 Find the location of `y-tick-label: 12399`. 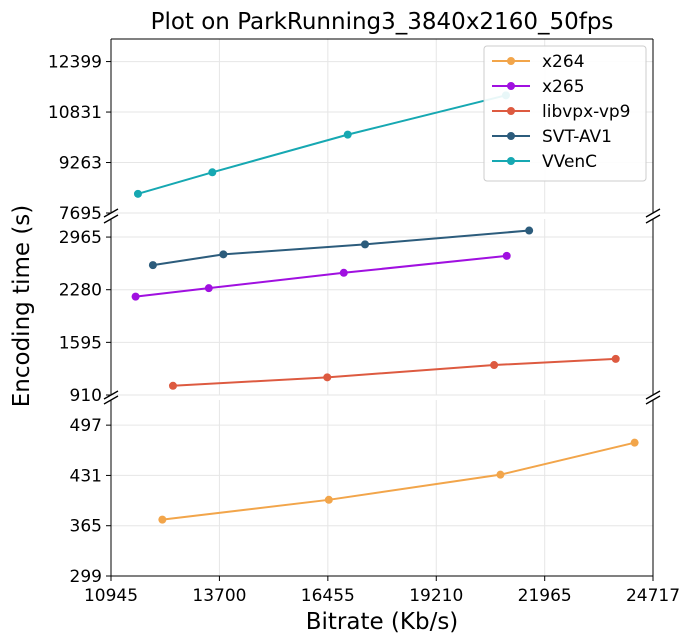

y-tick-label: 12399 is located at coordinates (75, 63).